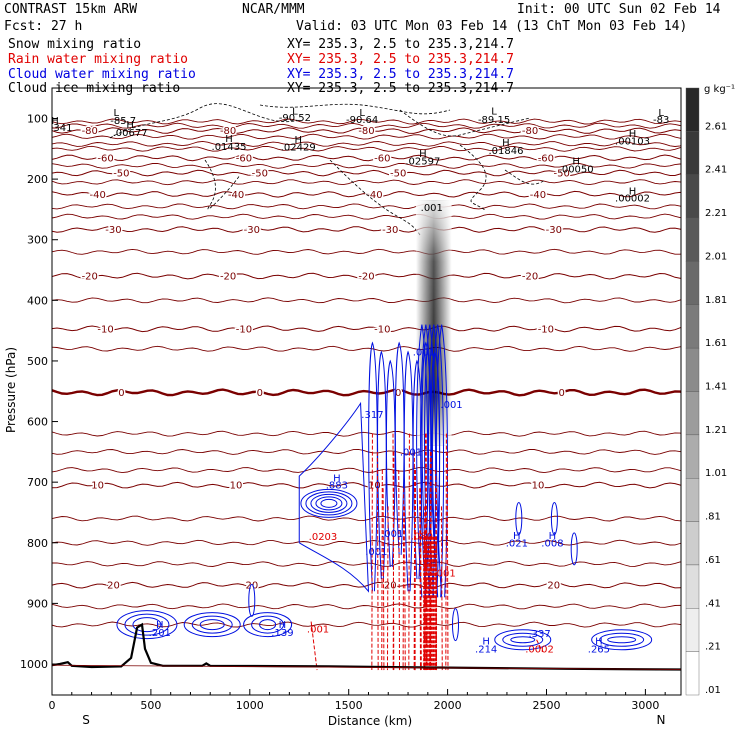  Describe the element at coordinates (37, 300) in the screenshot. I see `y-tick-label: 400` at that location.